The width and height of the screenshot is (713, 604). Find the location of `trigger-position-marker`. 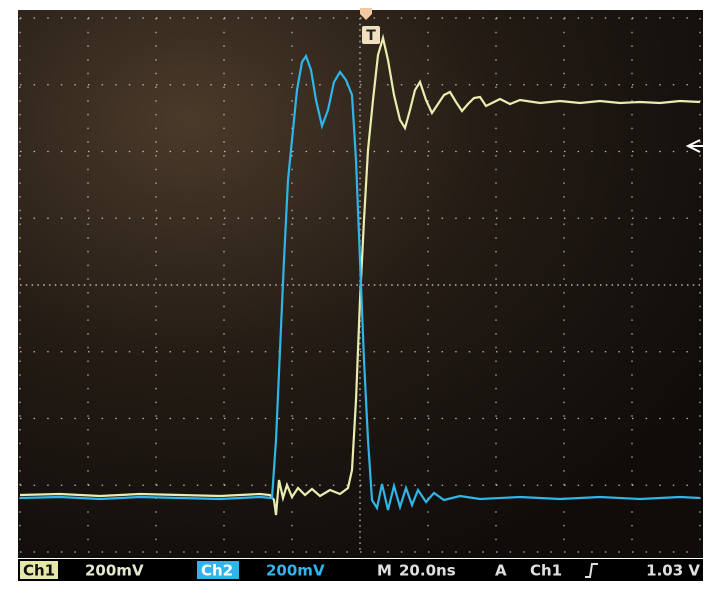

trigger-position-marker is located at coordinates (366, 14).